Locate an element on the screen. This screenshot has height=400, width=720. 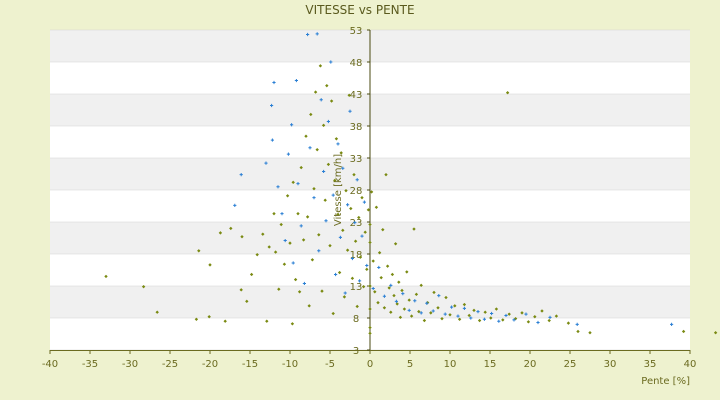
x-tick-label: 20 is located at coordinates (530, 364).